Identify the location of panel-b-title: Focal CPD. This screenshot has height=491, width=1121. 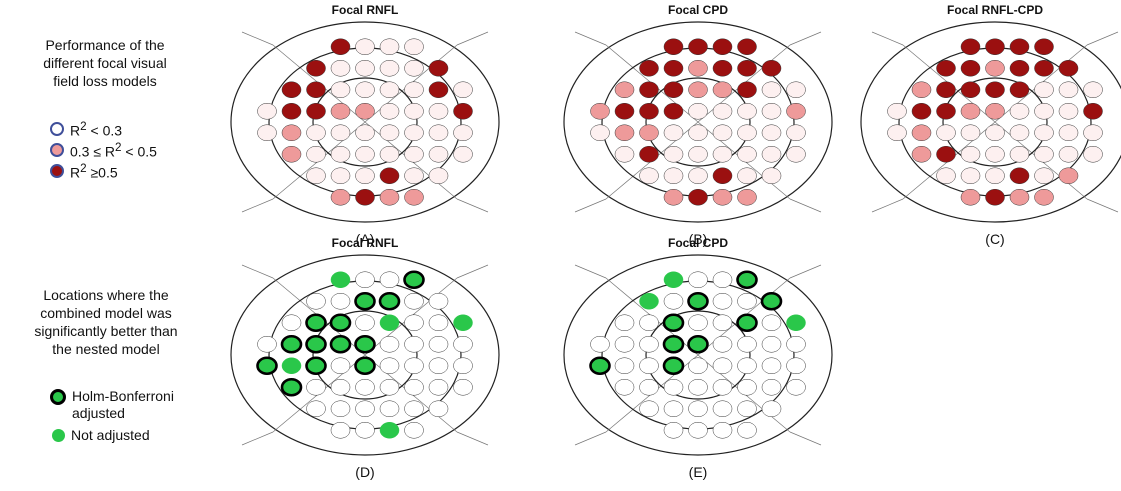
(698, 10).